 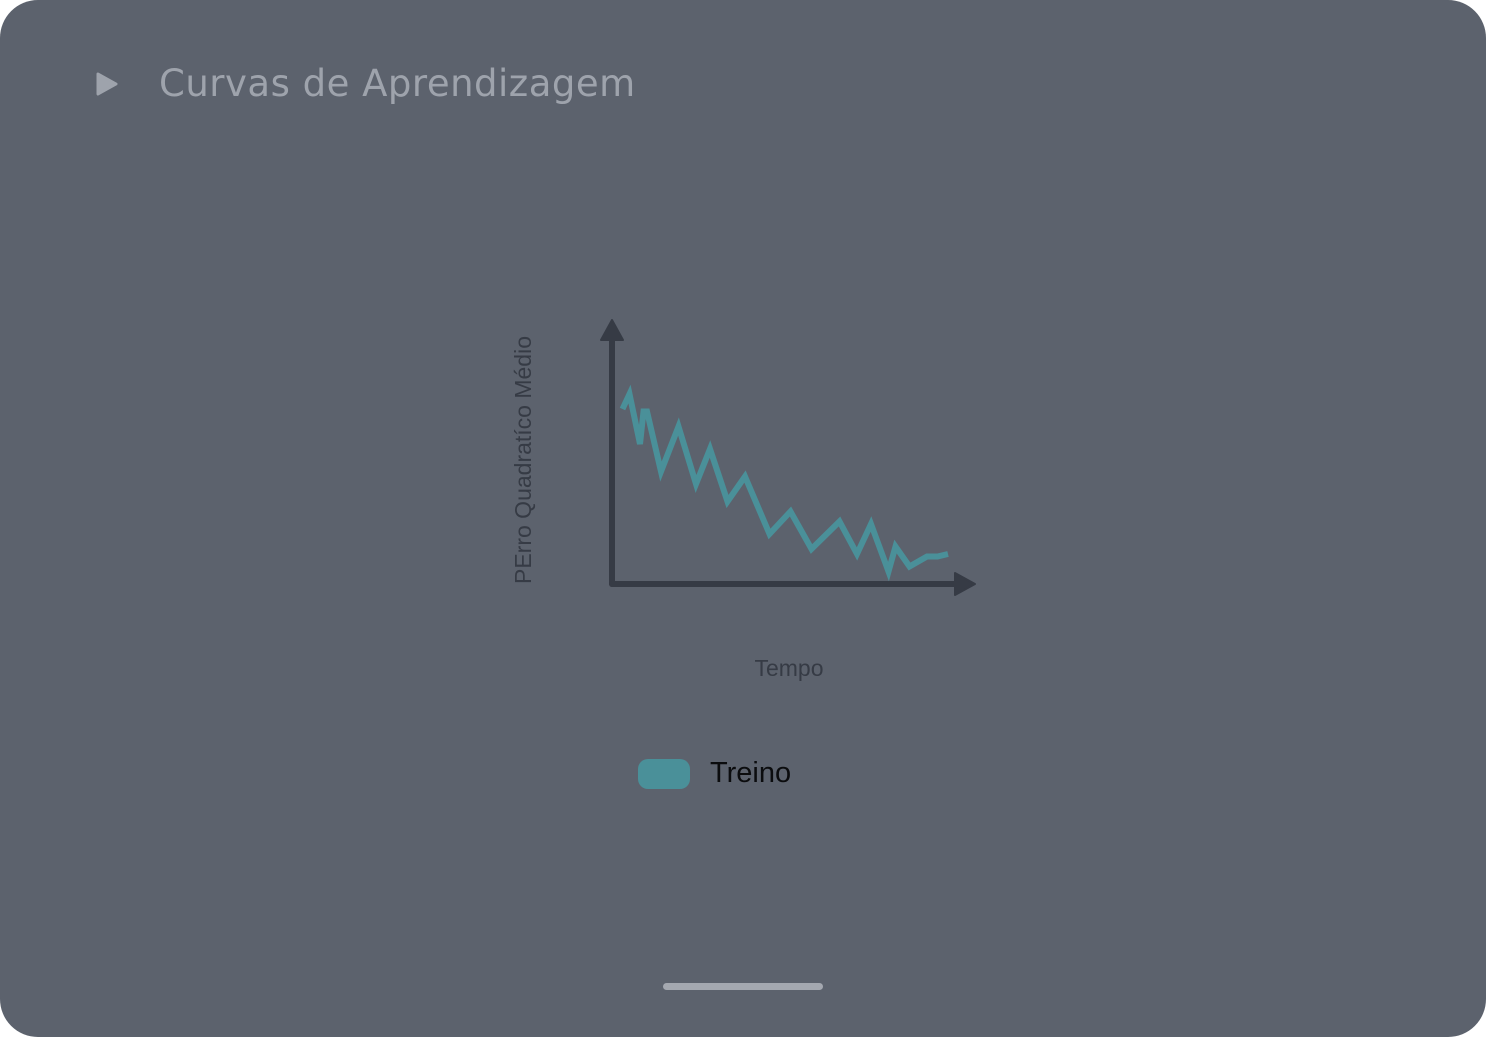 I want to click on y-axis-arrow-icon, so click(x=612, y=330).